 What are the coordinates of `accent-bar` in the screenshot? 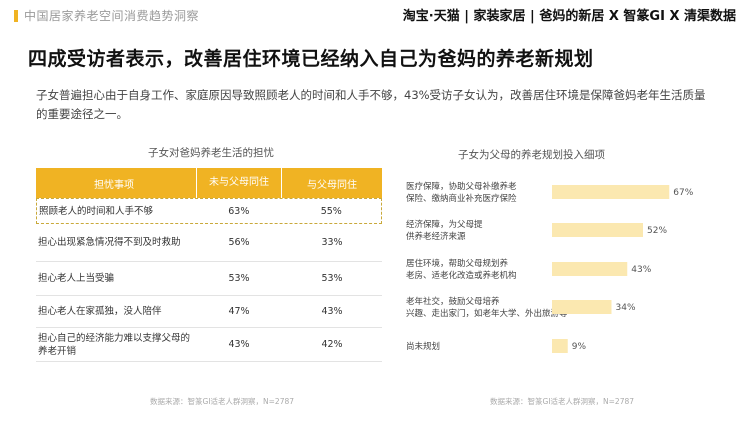 It's located at (16, 16).